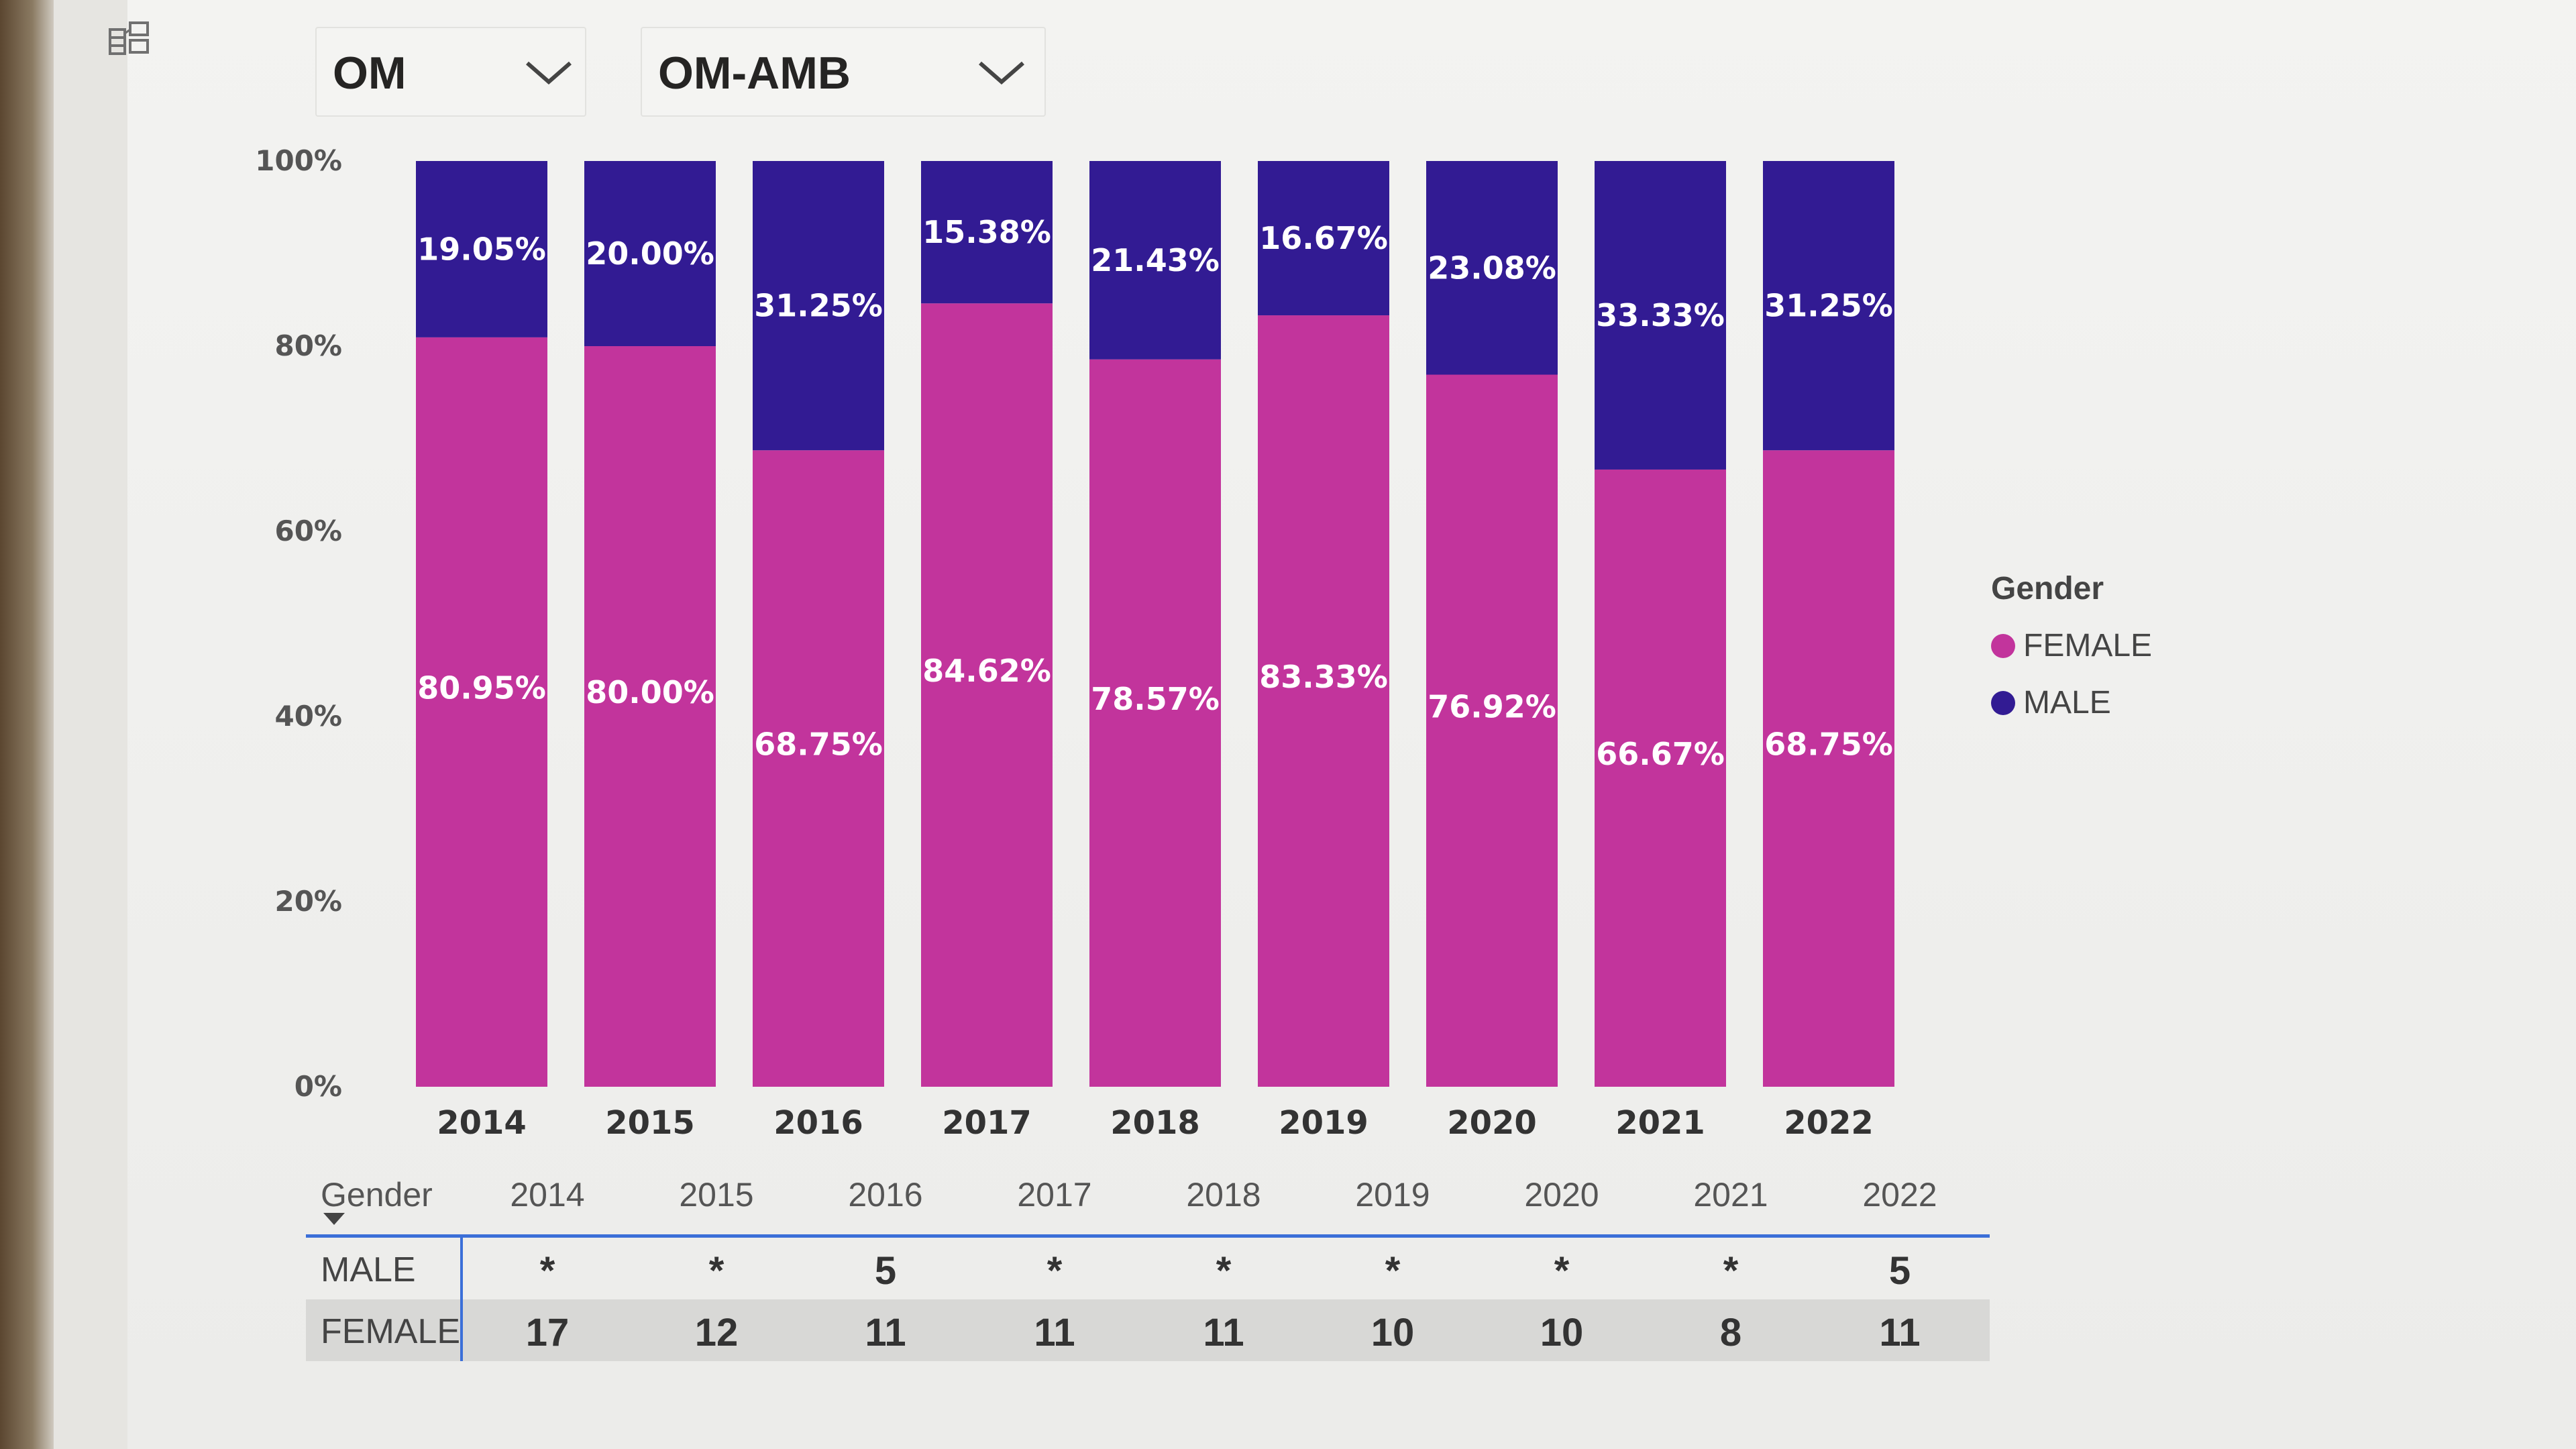 Image resolution: width=2576 pixels, height=1449 pixels. Describe the element at coordinates (885, 1195) in the screenshot. I see `table-column-header: 2016` at that location.